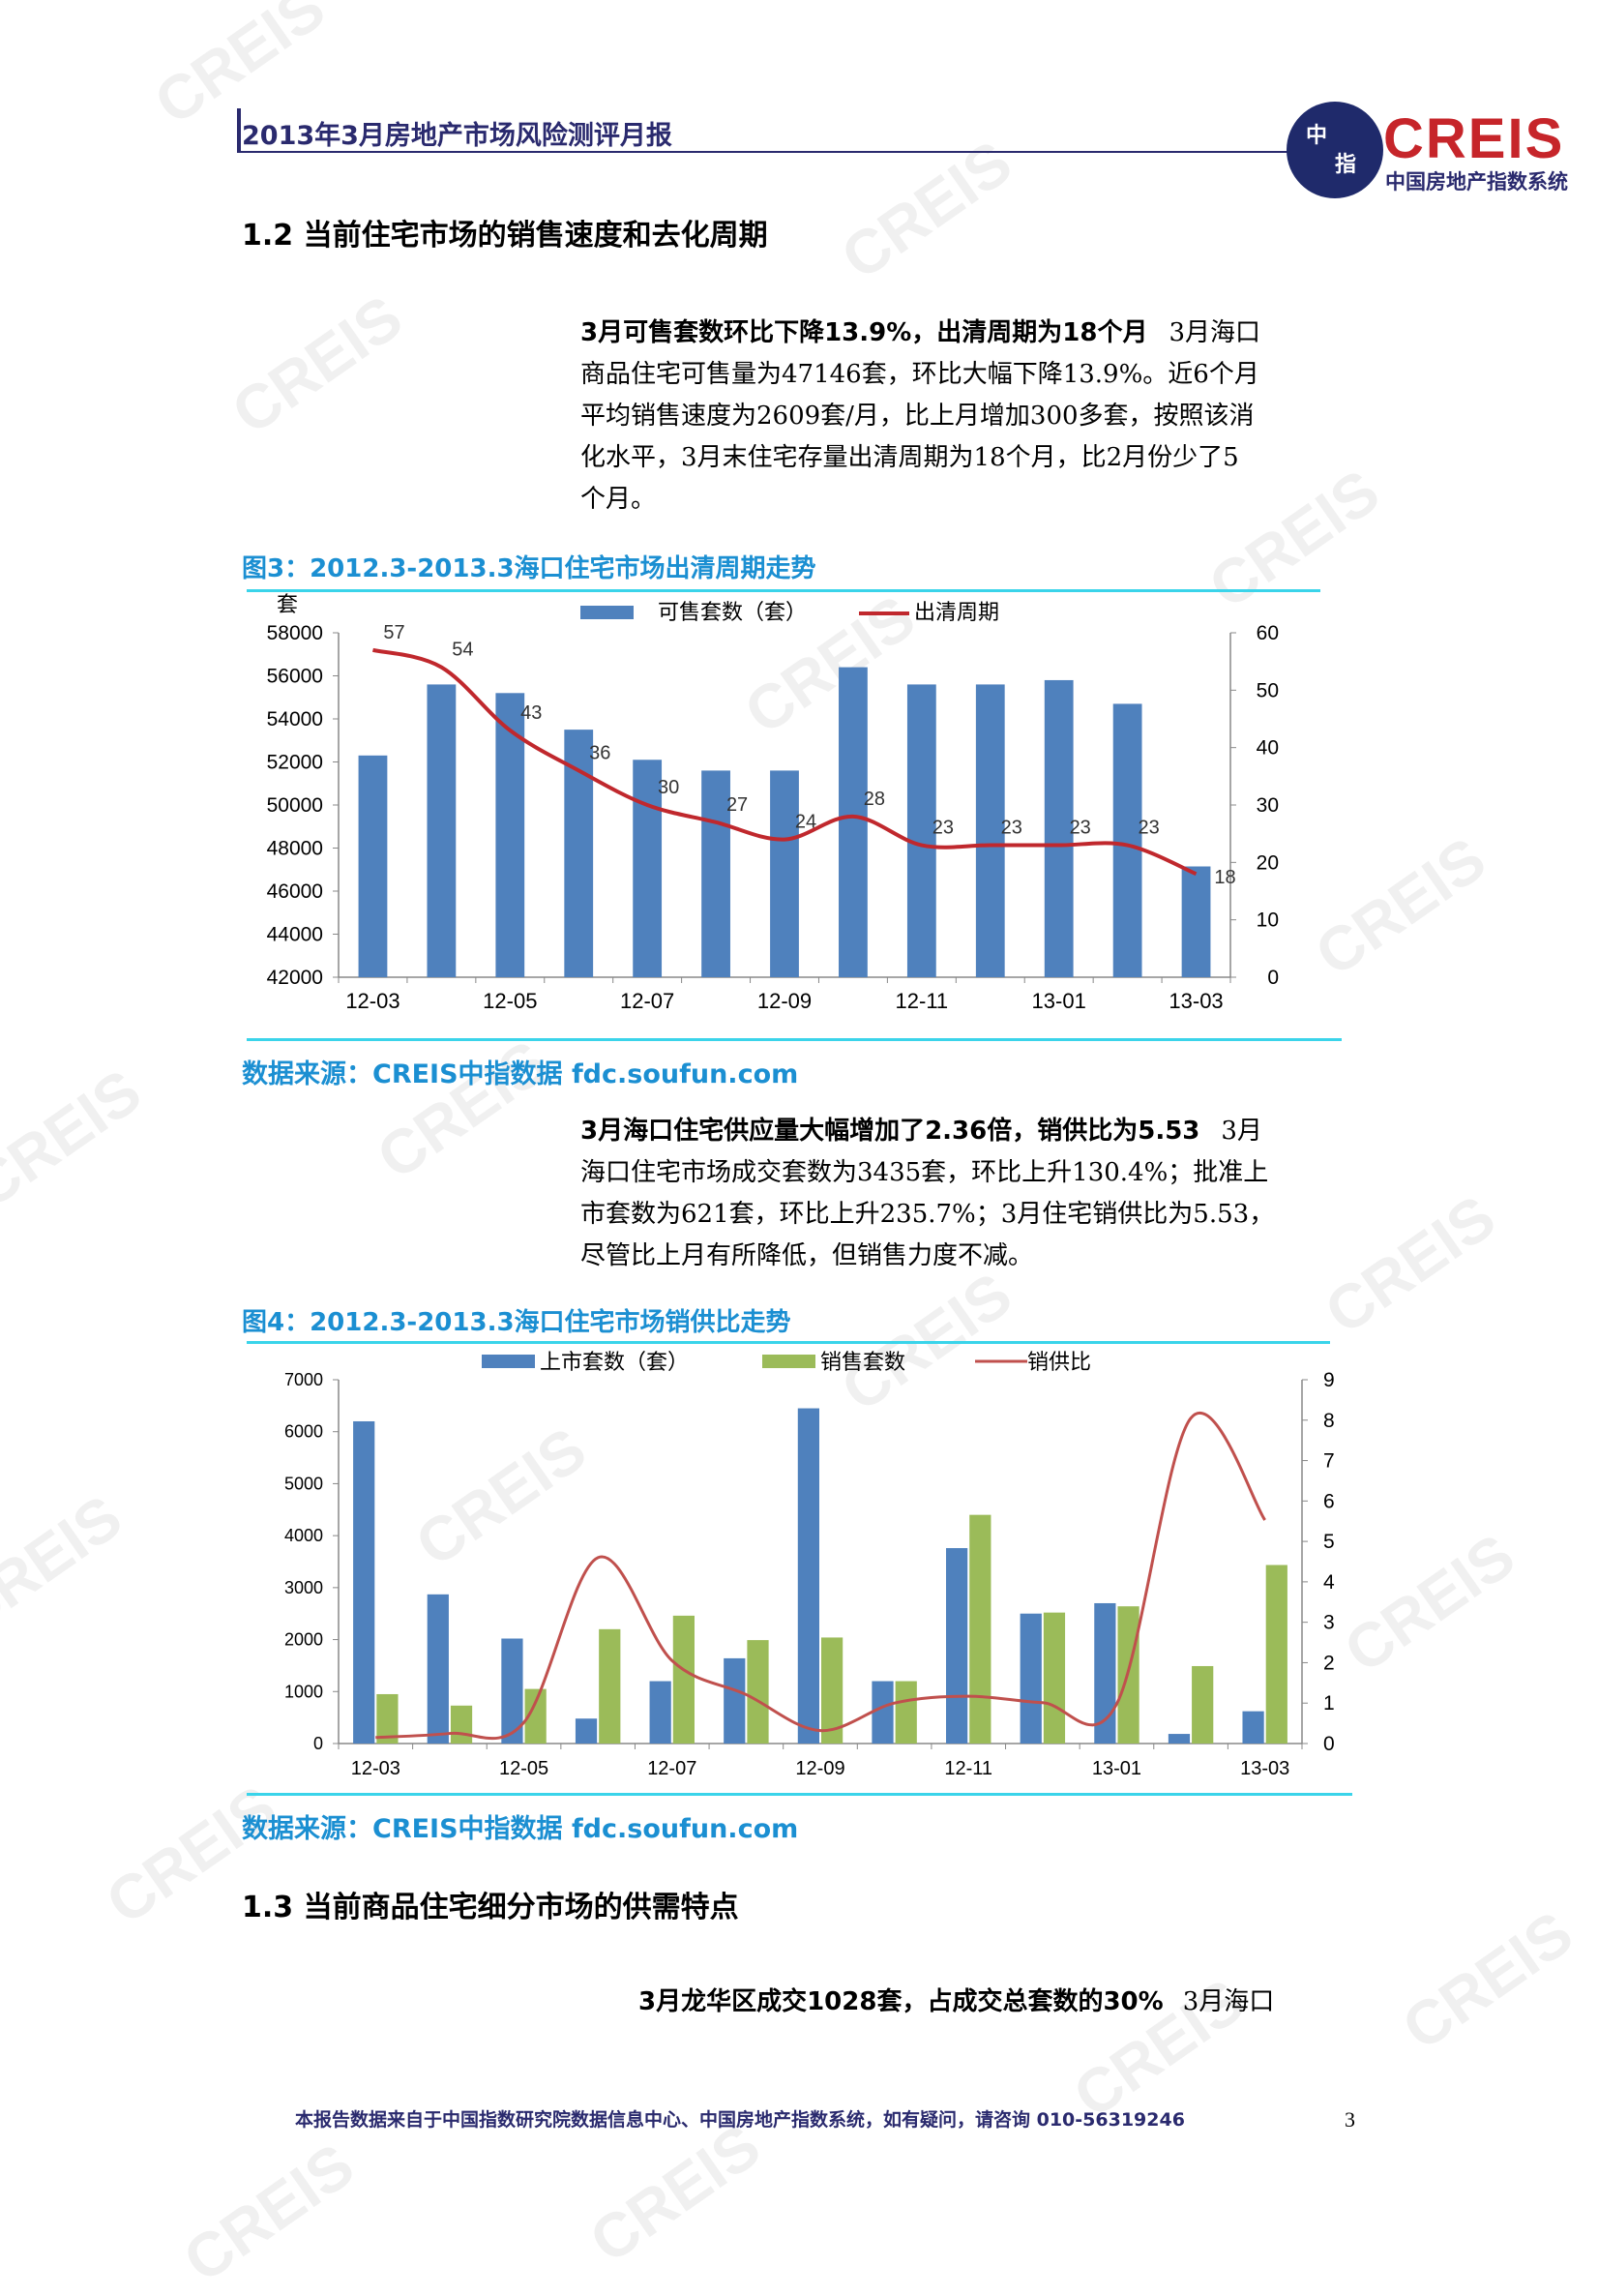  What do you see at coordinates (295, 677) in the screenshot?
I see `y-tick-label: 56000` at bounding box center [295, 677].